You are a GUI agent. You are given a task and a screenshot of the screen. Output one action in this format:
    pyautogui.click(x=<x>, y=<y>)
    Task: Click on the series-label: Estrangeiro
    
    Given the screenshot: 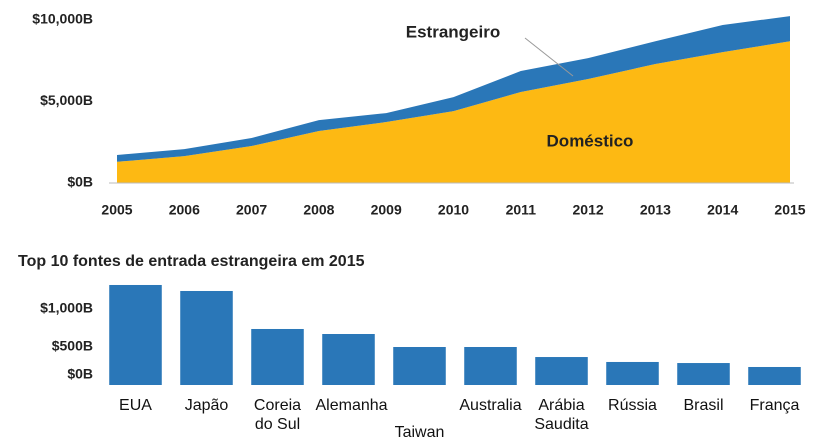 What is the action you would take?
    pyautogui.click(x=453, y=31)
    